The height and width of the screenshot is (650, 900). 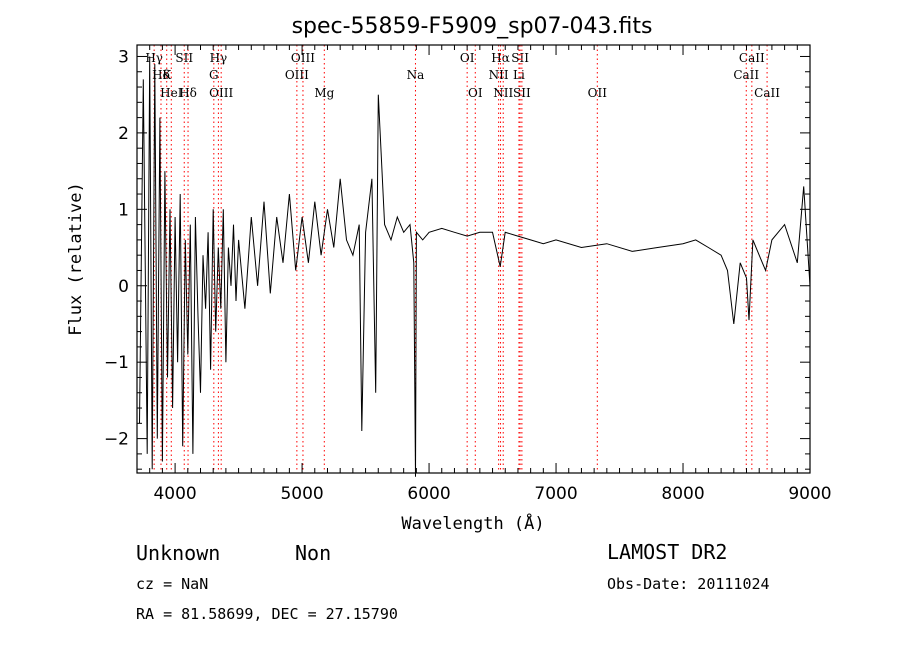 What do you see at coordinates (123, 57) in the screenshot?
I see `y-tick-label: 3` at bounding box center [123, 57].